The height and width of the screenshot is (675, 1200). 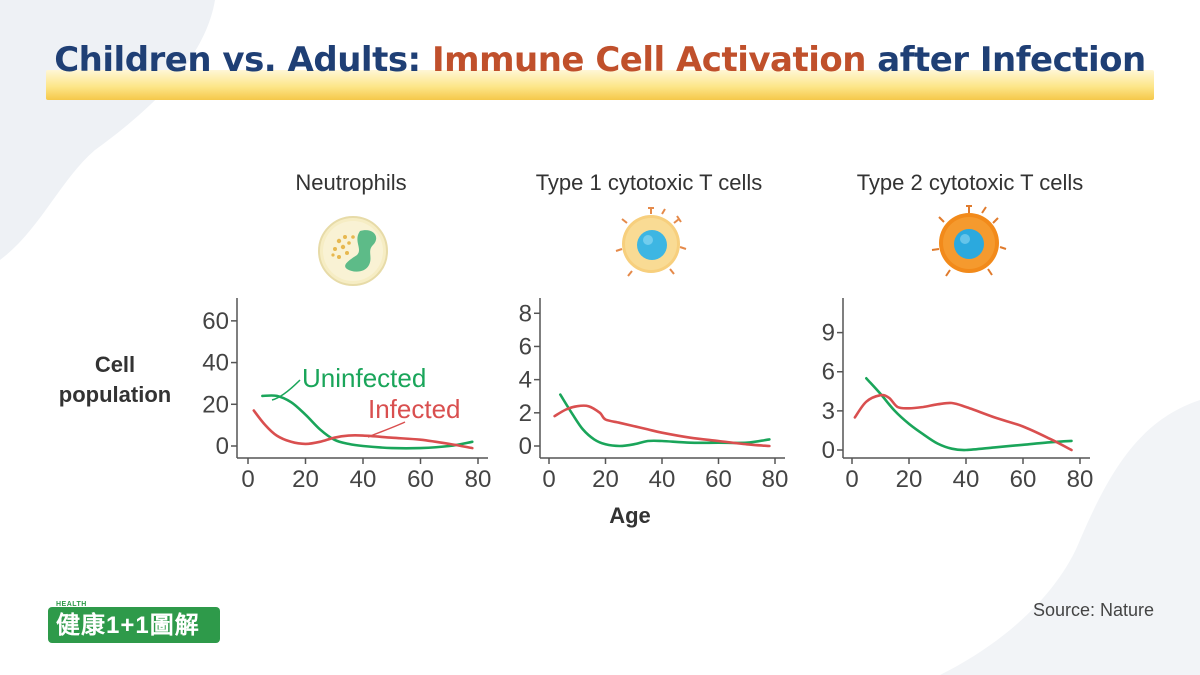 I want to click on y-tick-label: 8, so click(x=525, y=313).